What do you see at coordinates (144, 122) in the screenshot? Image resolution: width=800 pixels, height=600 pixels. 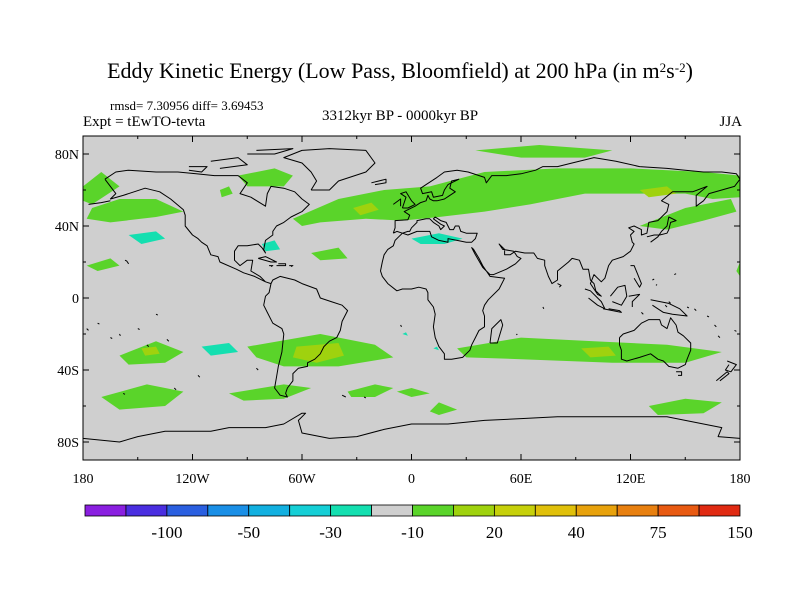 I see `experiment-label: Expt = tEwTO-tevta` at bounding box center [144, 122].